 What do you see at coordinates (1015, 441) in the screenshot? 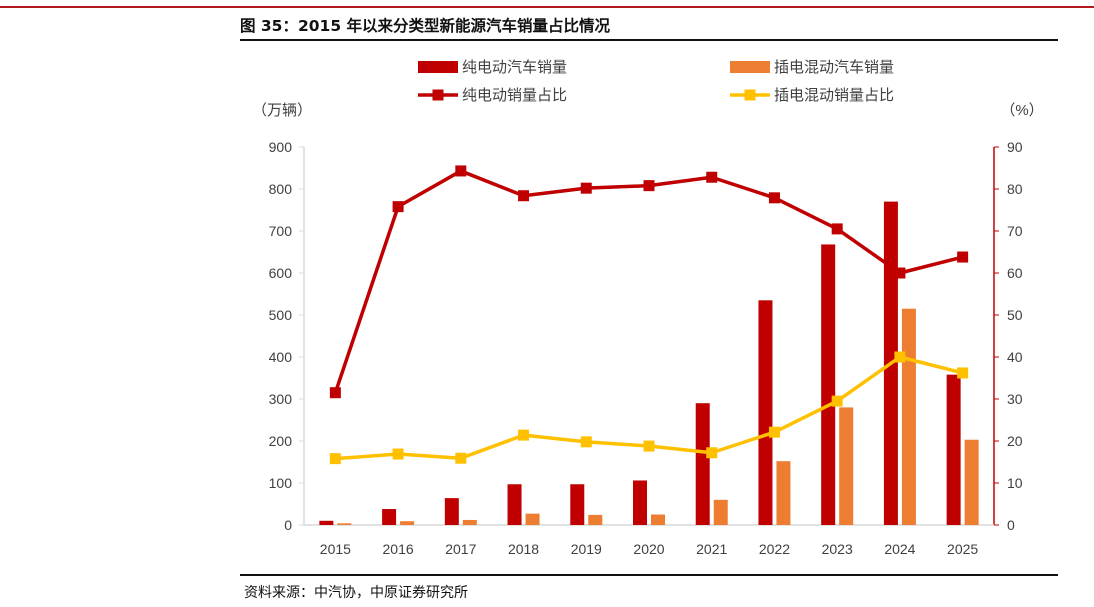
I see `right-axis-tick-label: 20` at bounding box center [1015, 441].